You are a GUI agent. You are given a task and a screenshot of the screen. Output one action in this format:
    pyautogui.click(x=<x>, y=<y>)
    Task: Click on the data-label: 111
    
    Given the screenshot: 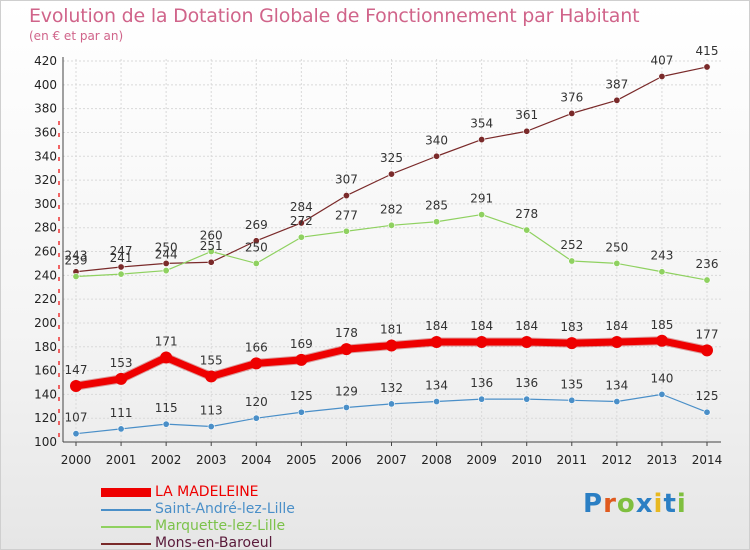 What is the action you would take?
    pyautogui.click(x=121, y=413)
    